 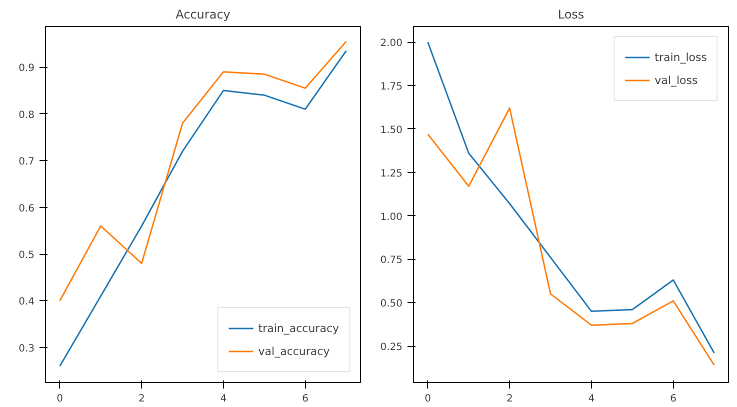 What do you see at coordinates (298, 328) in the screenshot?
I see `legend-label: train_accuracy` at bounding box center [298, 328].